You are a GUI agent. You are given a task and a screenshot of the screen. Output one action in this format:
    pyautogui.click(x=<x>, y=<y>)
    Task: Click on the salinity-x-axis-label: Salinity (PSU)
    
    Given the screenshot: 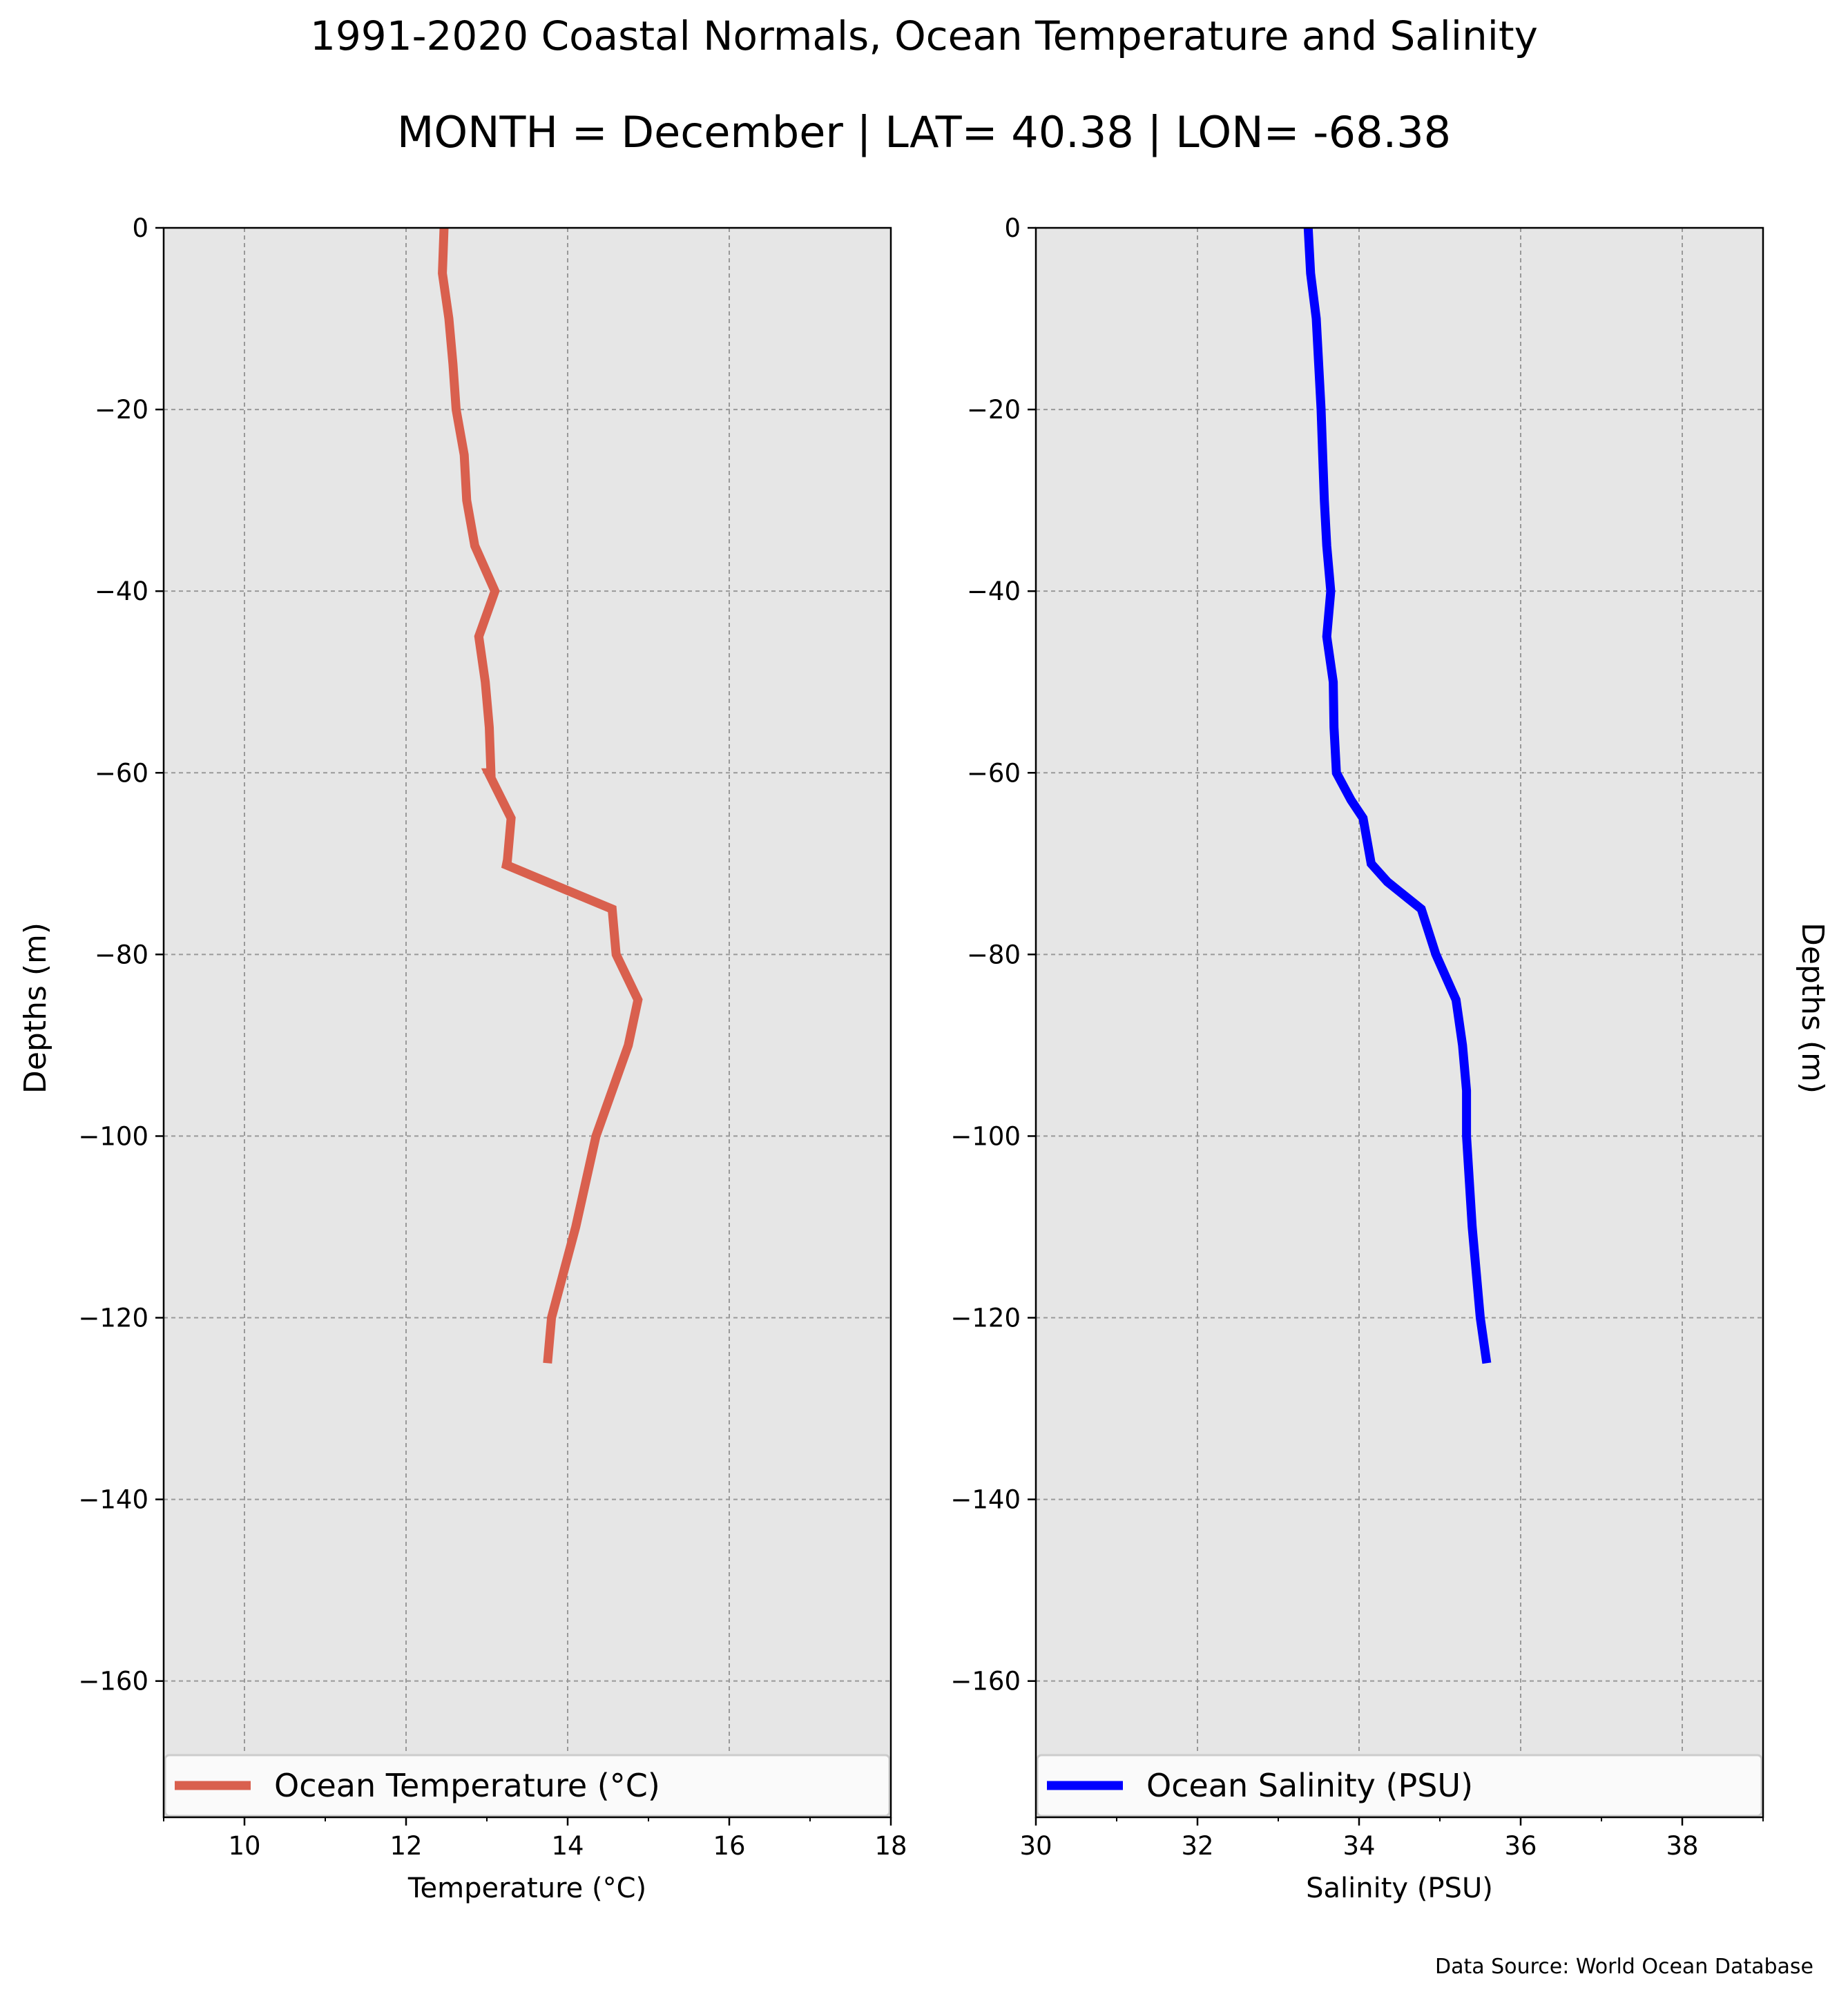 What is the action you would take?
    pyautogui.click(x=1399, y=1888)
    